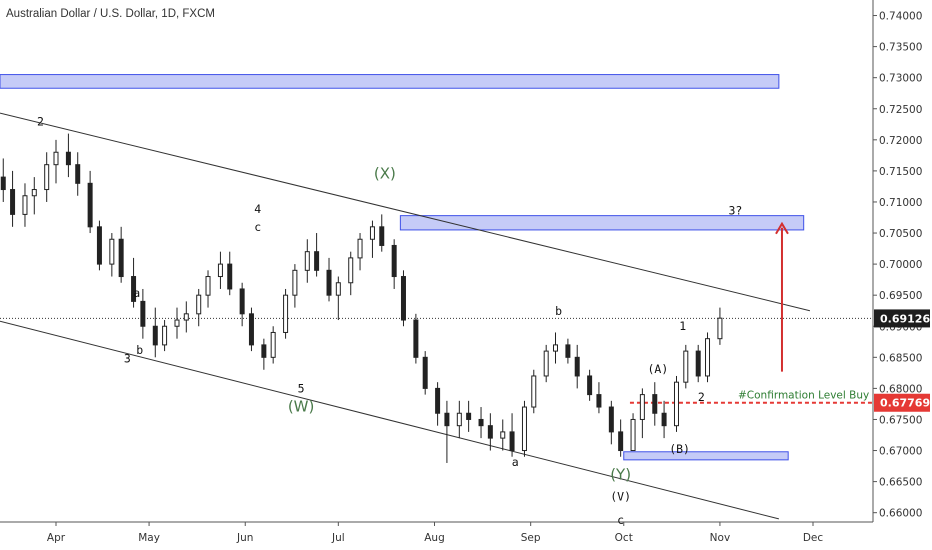 The height and width of the screenshot is (550, 932). Describe the element at coordinates (127, 358) in the screenshot. I see `wave-label: 3` at that location.